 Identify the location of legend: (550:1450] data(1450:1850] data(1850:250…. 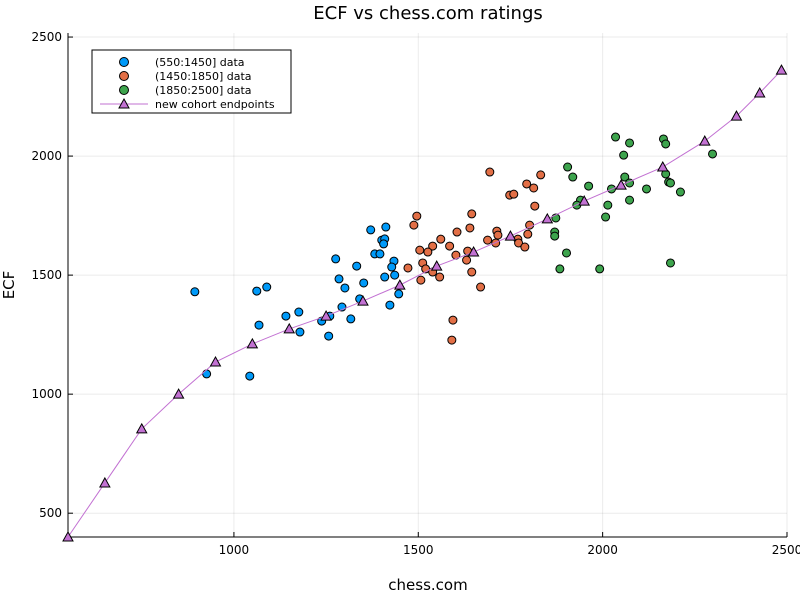
(191, 81).